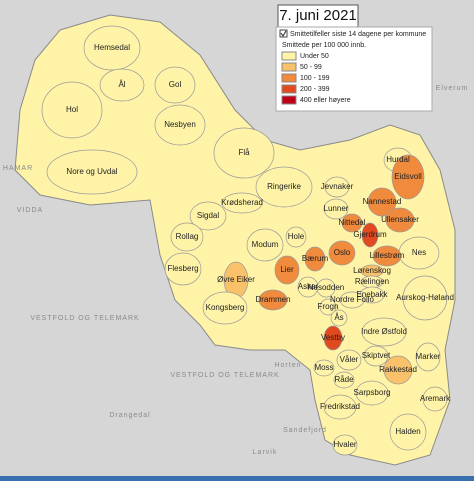 This screenshot has height=481, width=474. I want to click on municipality-label: Eidsvoll, so click(408, 176).